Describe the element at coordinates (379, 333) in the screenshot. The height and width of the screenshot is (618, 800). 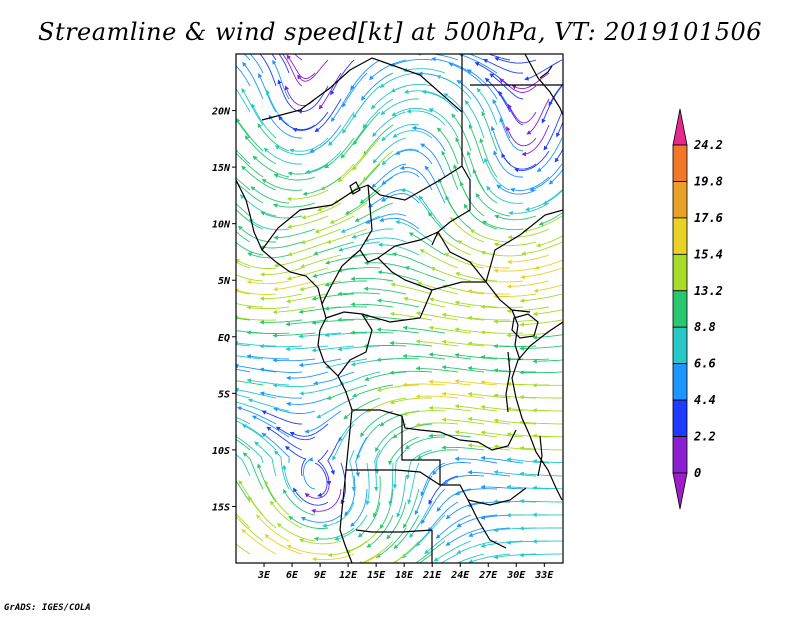
I see `border-congo` at that location.